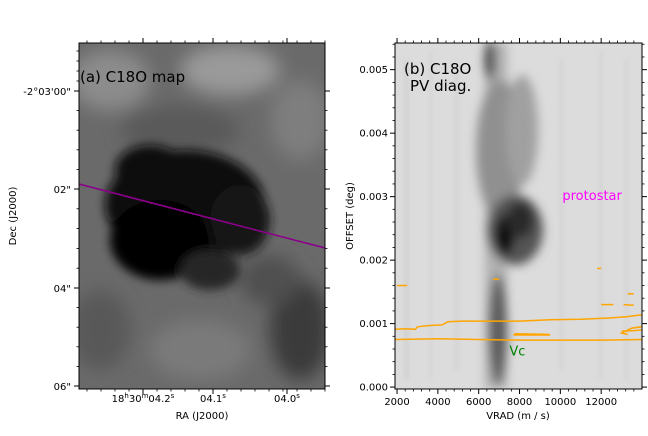 This screenshot has width=648, height=436. I want to click on map-panel-label: (a) C18O map, so click(132, 77).